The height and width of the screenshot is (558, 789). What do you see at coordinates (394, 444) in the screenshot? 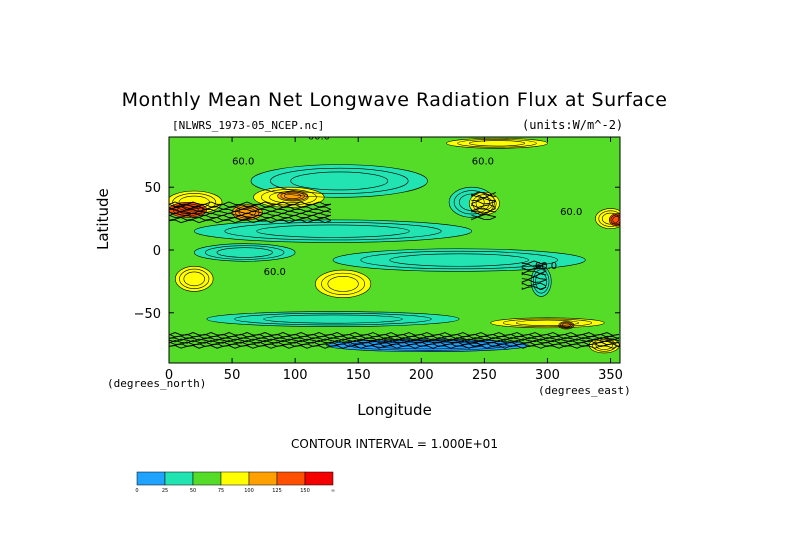
I see `contour-interval-note: CONTOUR INTERVAL = 1.000E+01` at bounding box center [394, 444].